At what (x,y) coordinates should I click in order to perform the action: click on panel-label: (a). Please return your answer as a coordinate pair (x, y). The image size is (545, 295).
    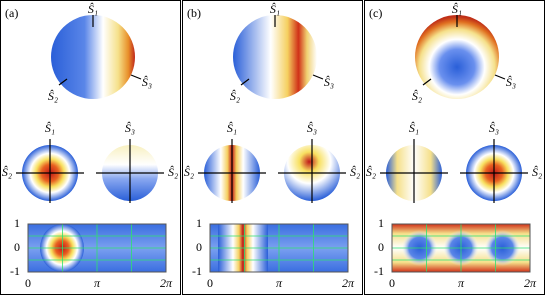
    Looking at the image, I should click on (11, 13).